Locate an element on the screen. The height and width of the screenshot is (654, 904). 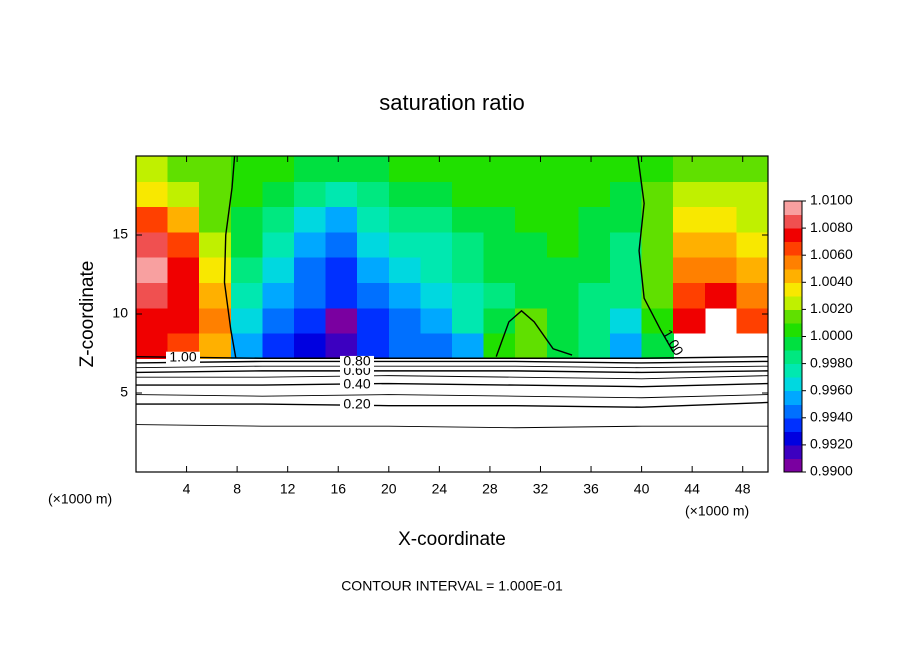
x-tick-label: 36 is located at coordinates (591, 489).